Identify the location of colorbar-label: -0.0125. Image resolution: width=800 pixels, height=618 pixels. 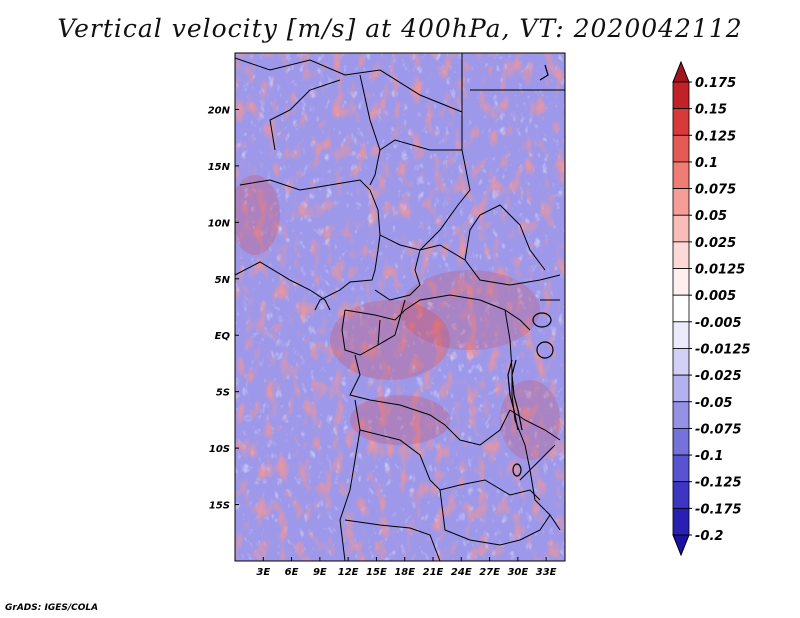
(723, 349).